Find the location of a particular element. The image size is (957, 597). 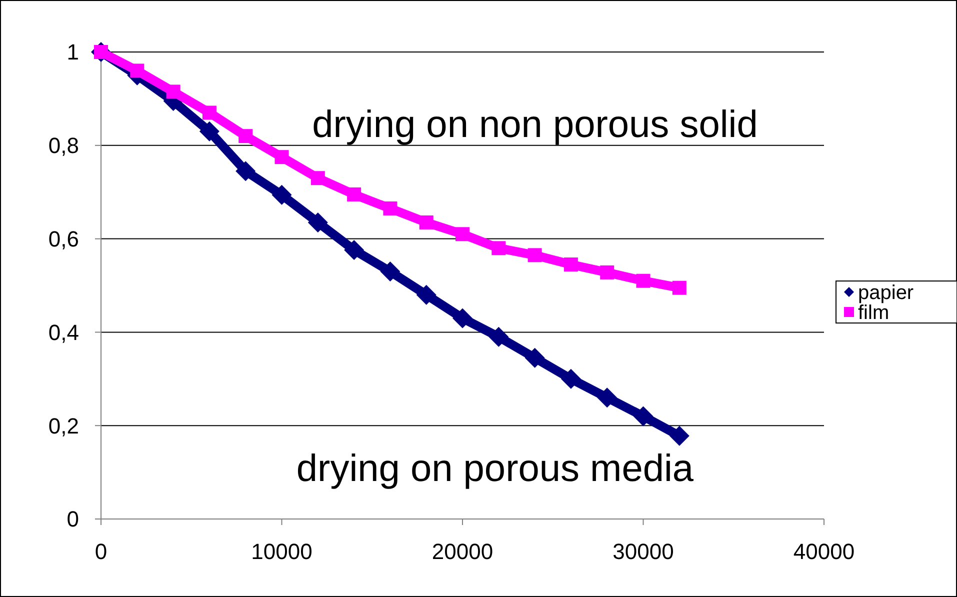

y-tick-label: 0,8 is located at coordinates (63, 145).